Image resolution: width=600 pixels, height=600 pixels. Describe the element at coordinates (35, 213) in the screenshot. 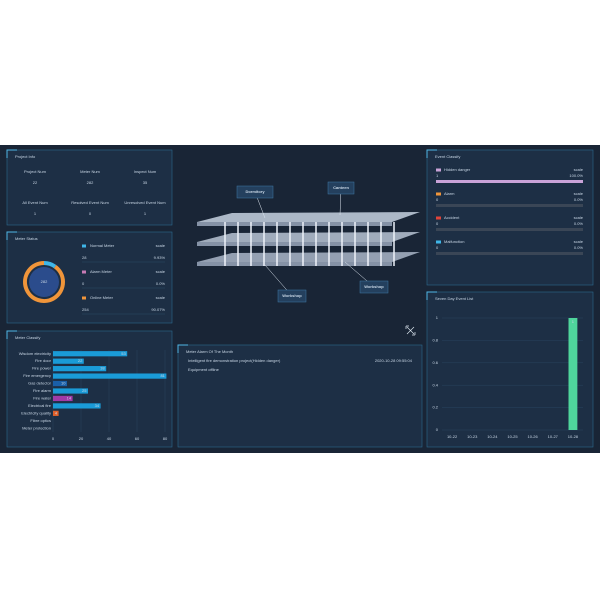

I see `info-value: 1` at that location.